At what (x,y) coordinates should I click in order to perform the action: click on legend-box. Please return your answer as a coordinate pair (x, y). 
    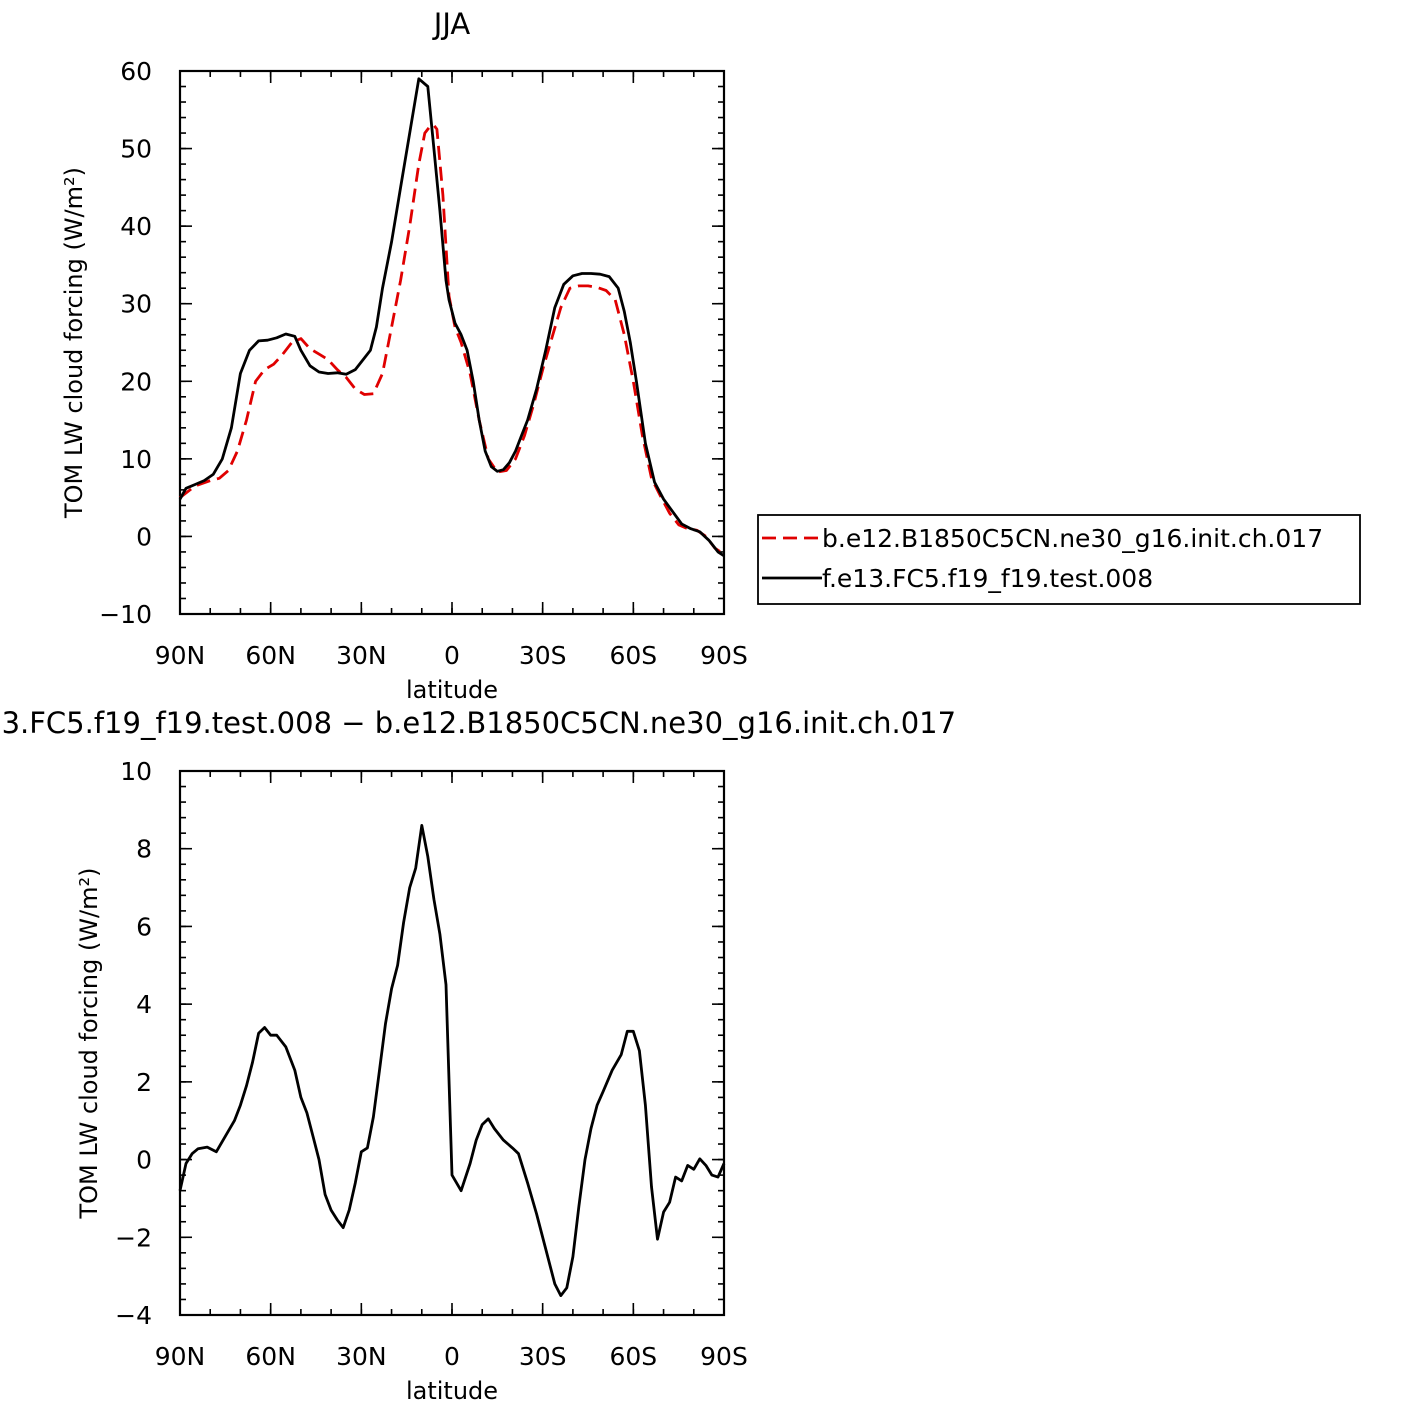
    Looking at the image, I should click on (1059, 559).